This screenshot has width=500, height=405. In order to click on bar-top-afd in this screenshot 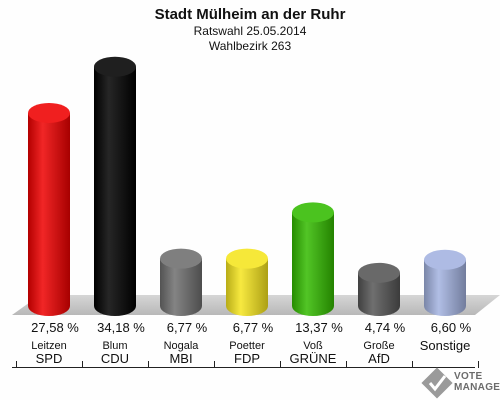, I will do `click(379, 272)`.